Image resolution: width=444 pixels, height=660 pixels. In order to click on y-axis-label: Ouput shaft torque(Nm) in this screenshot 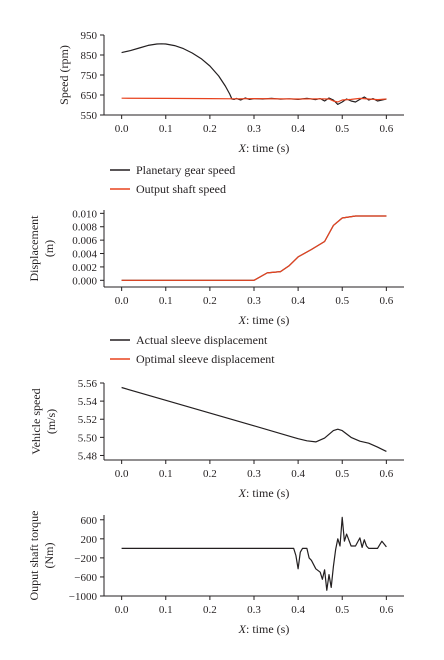, I will do `click(41, 556)`.